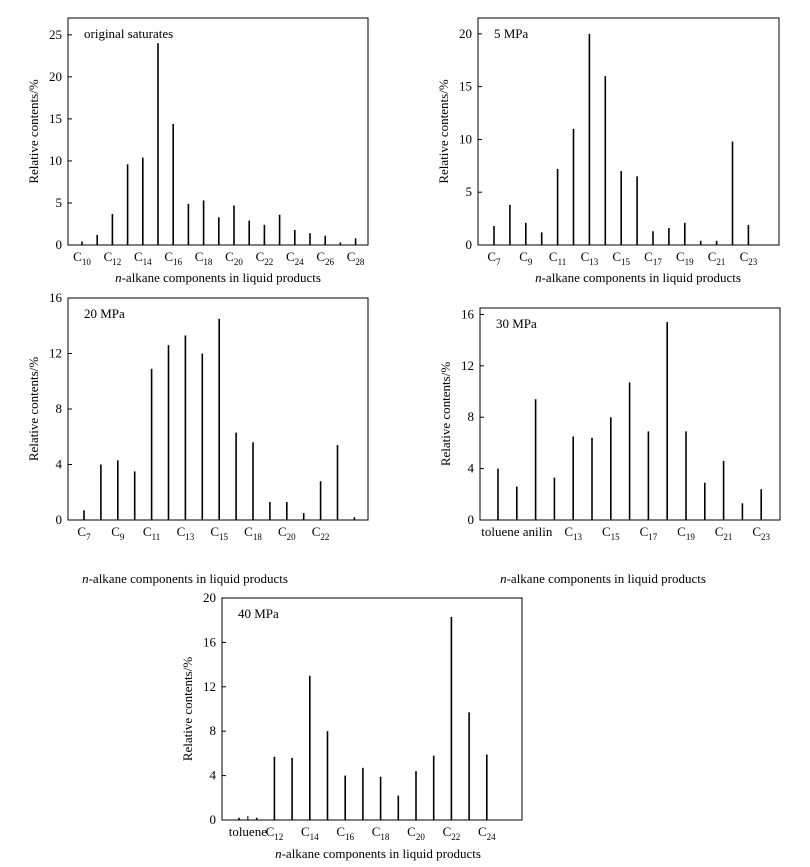 The height and width of the screenshot is (867, 810). Describe the element at coordinates (360, 262) in the screenshot. I see `x-tick-subscript: 28` at that location.